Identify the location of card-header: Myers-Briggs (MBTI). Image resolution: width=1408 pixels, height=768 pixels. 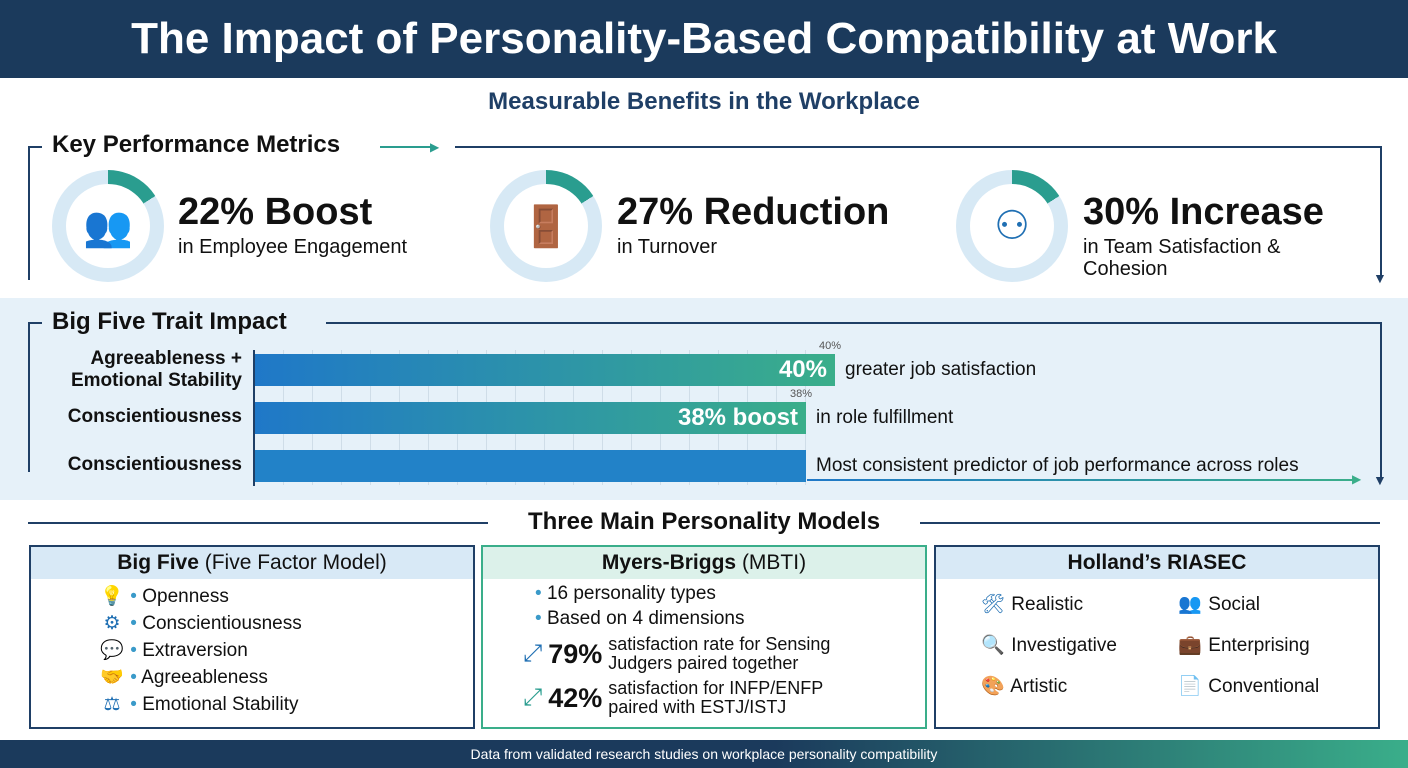
(704, 563).